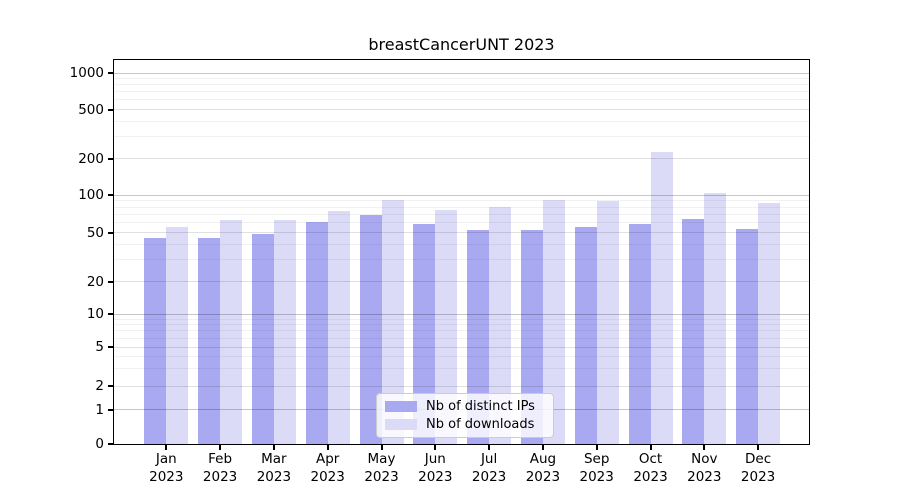 The width and height of the screenshot is (900, 500). I want to click on x-tick-label: Jun 2023, so click(435, 468).